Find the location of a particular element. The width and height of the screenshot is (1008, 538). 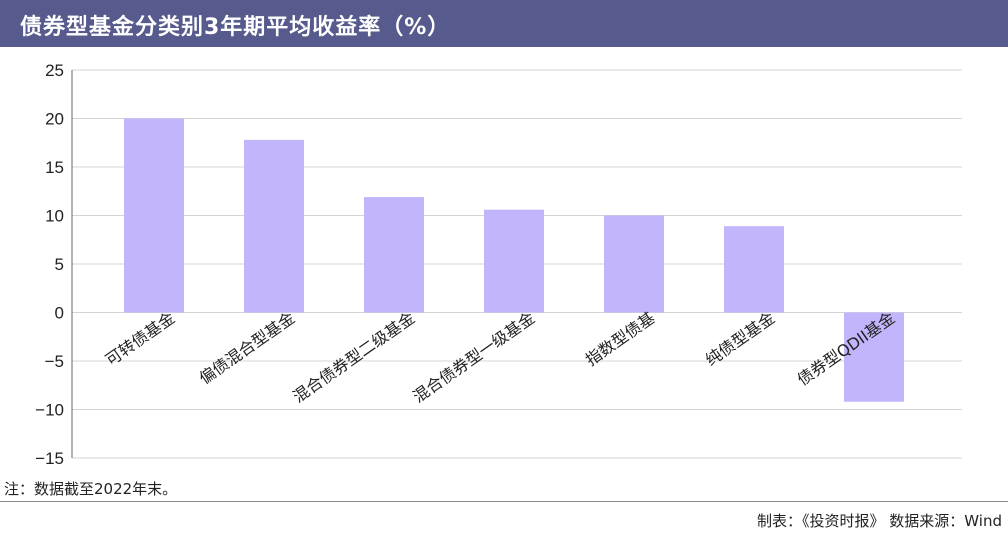

data-note: 注：数据截至2022年末。 is located at coordinates (91, 489).